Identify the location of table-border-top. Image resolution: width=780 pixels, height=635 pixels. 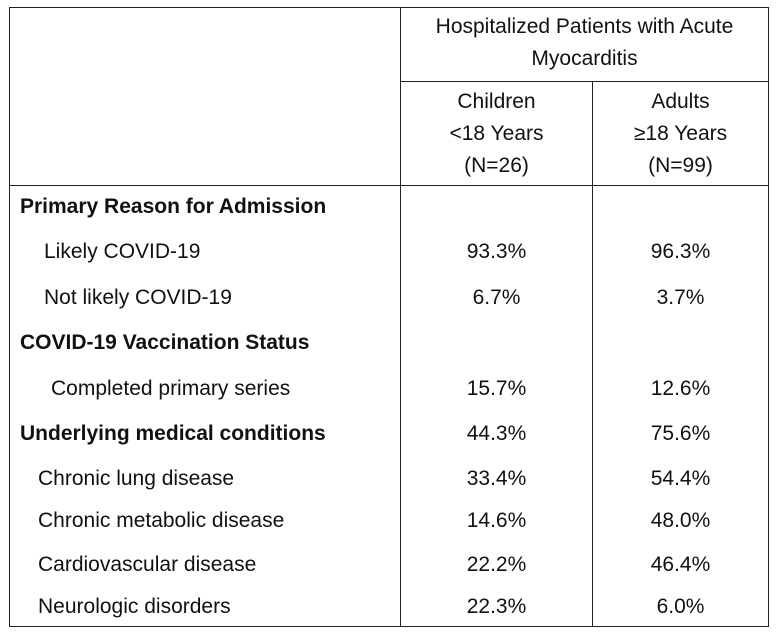
(389, 7).